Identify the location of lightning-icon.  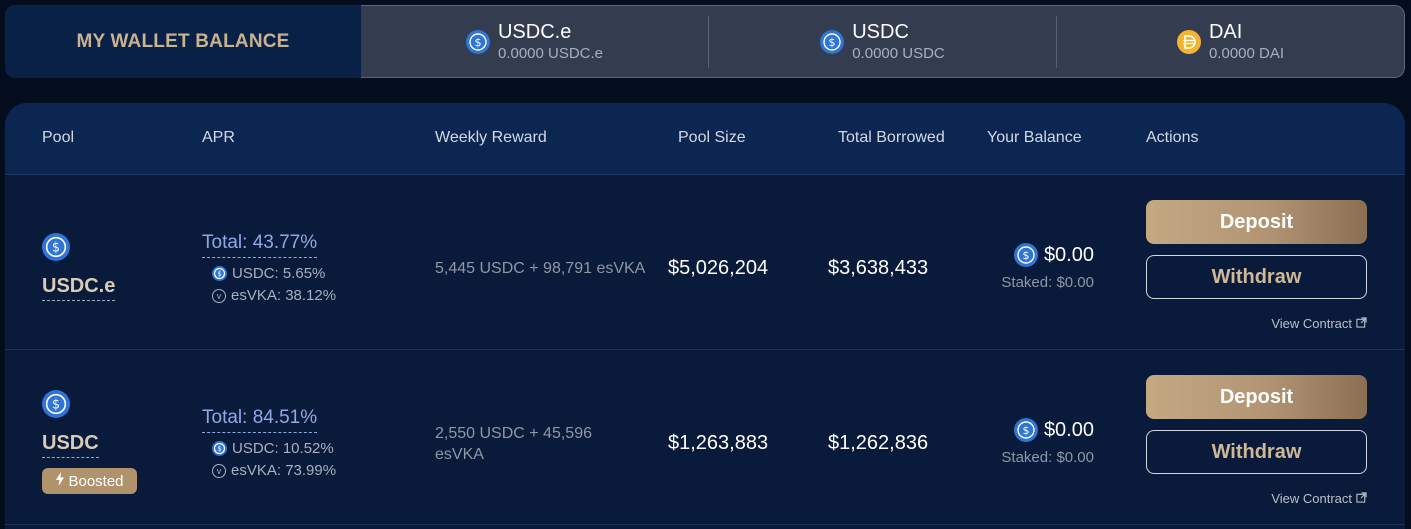
(60, 481).